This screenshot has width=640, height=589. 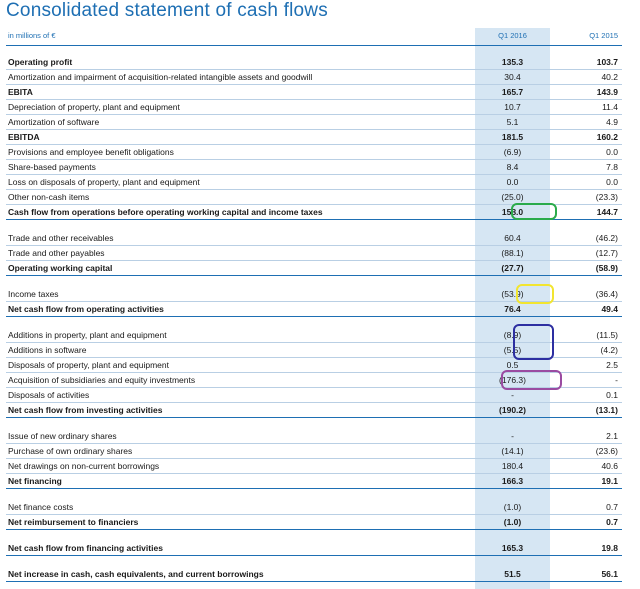 I want to click on value-q1-2016: 76.4, so click(x=512, y=309).